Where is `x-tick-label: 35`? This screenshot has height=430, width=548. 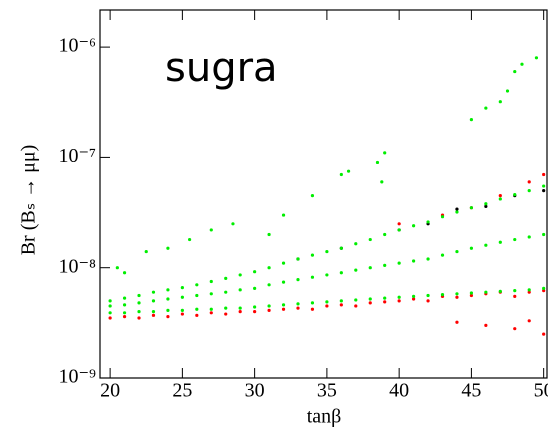
x-tick-label: 35 is located at coordinates (327, 391).